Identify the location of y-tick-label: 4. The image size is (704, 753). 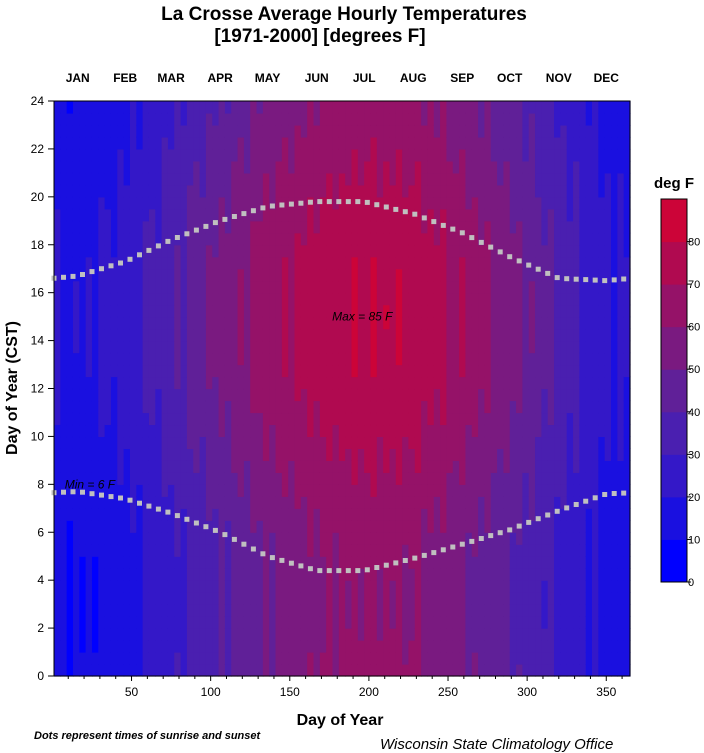
(40, 580).